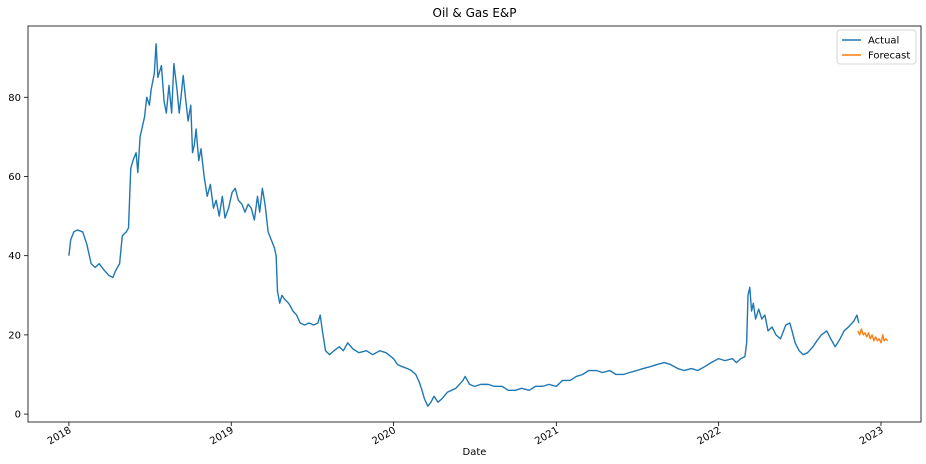 The image size is (926, 464). I want to click on y-tick-label: 60, so click(14, 177).